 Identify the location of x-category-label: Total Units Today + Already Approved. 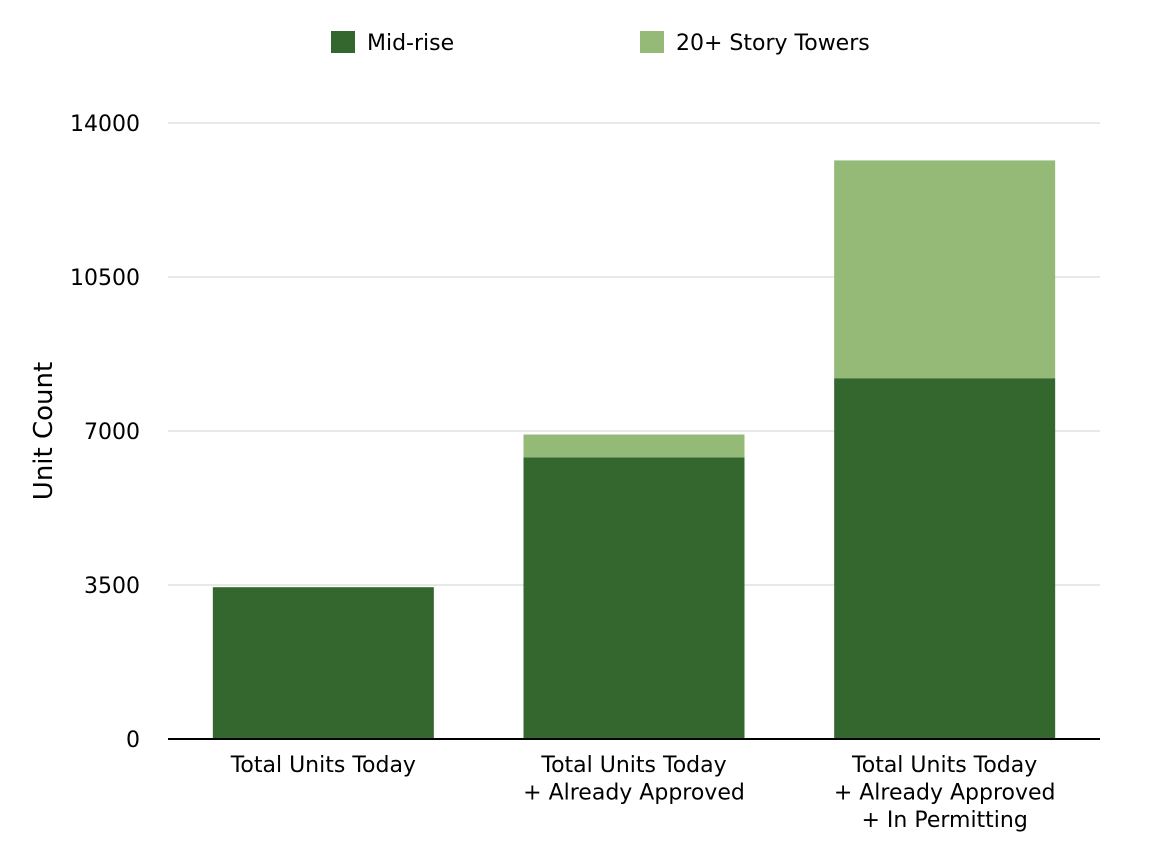
(634, 779).